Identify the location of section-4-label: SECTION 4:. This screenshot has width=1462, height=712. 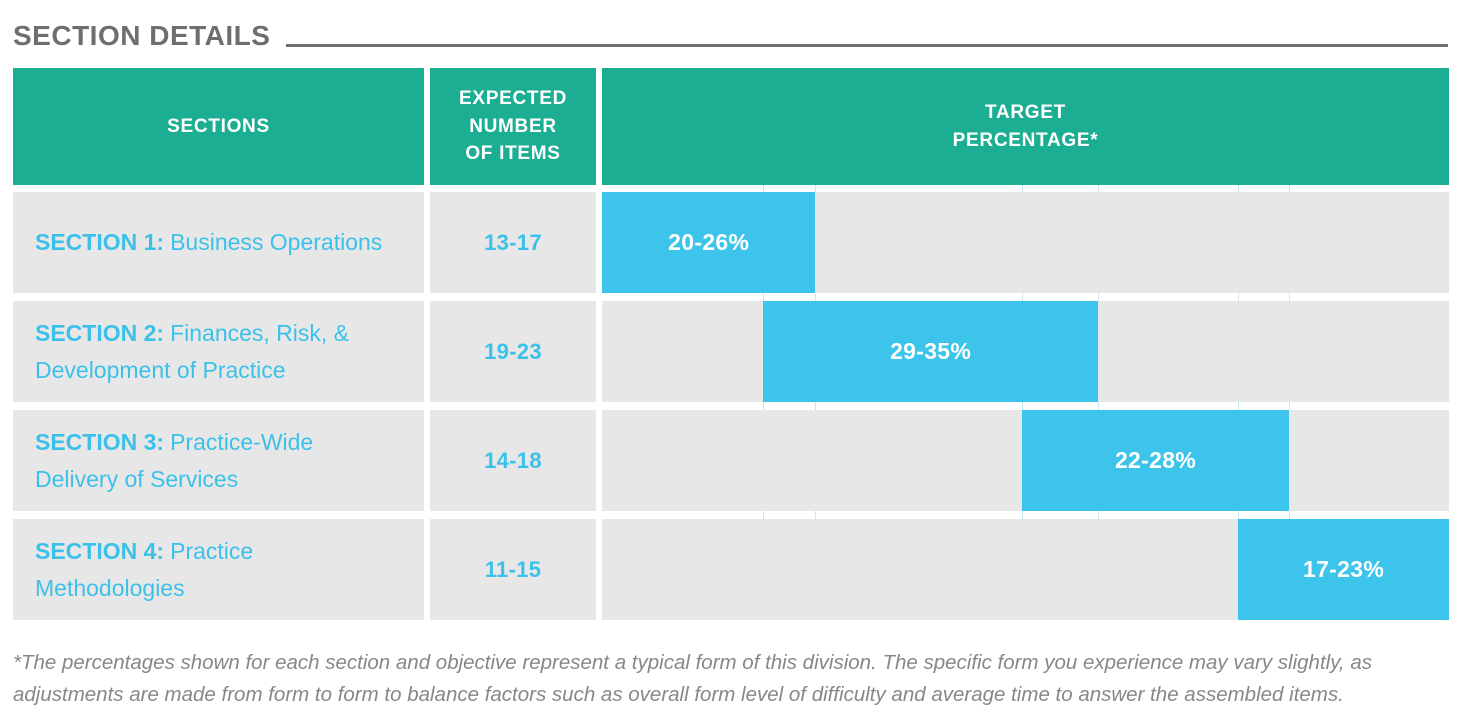
(100, 551).